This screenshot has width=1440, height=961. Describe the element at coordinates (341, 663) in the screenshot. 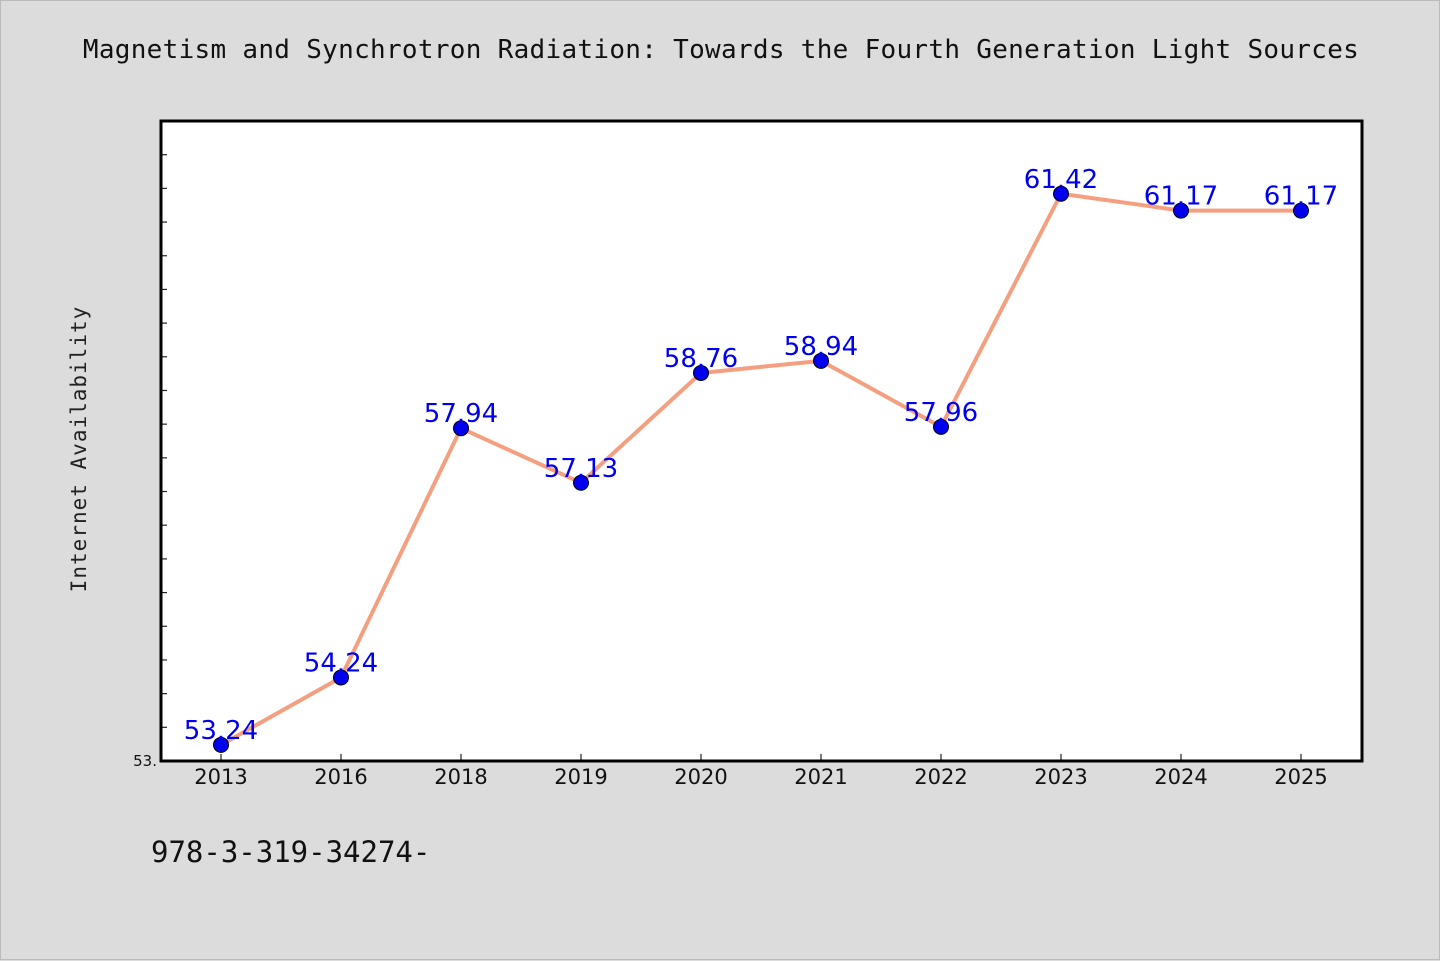

I see `data-label: 54.24` at that location.